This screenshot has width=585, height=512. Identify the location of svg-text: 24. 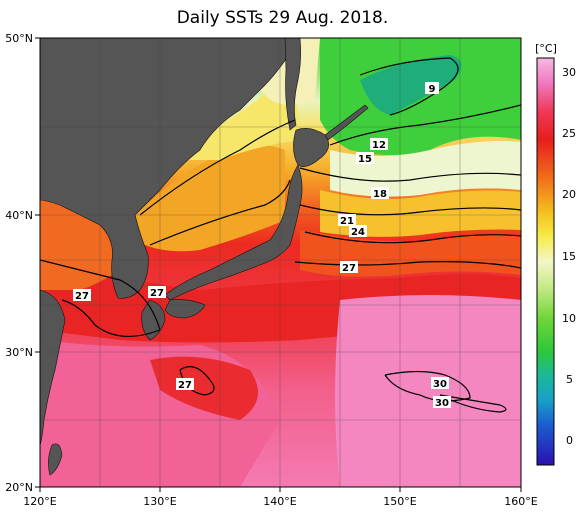
(358, 232).